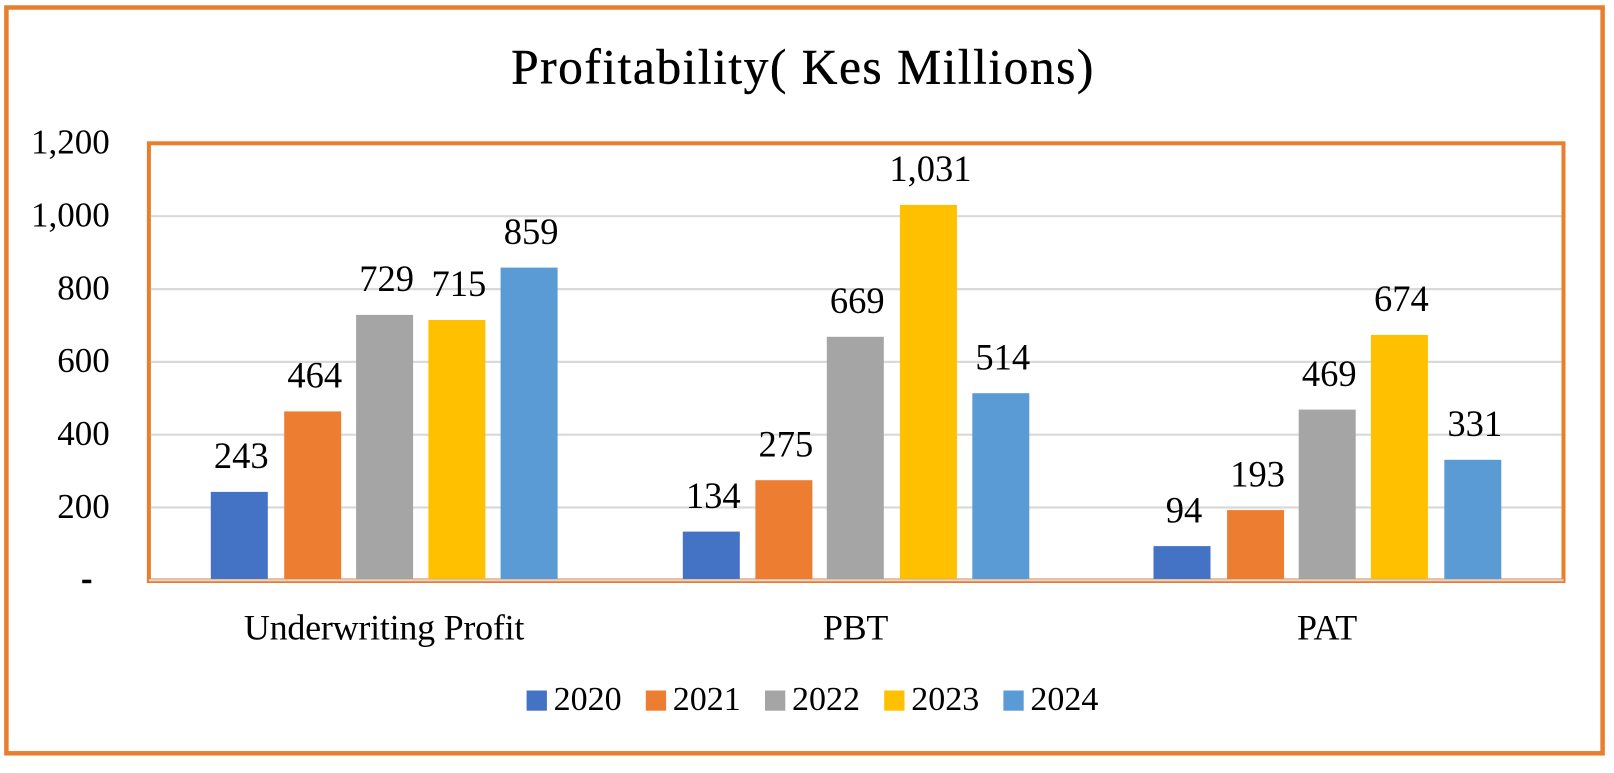 Image resolution: width=1614 pixels, height=773 pixels. I want to click on svg-text: 729, so click(386, 278).